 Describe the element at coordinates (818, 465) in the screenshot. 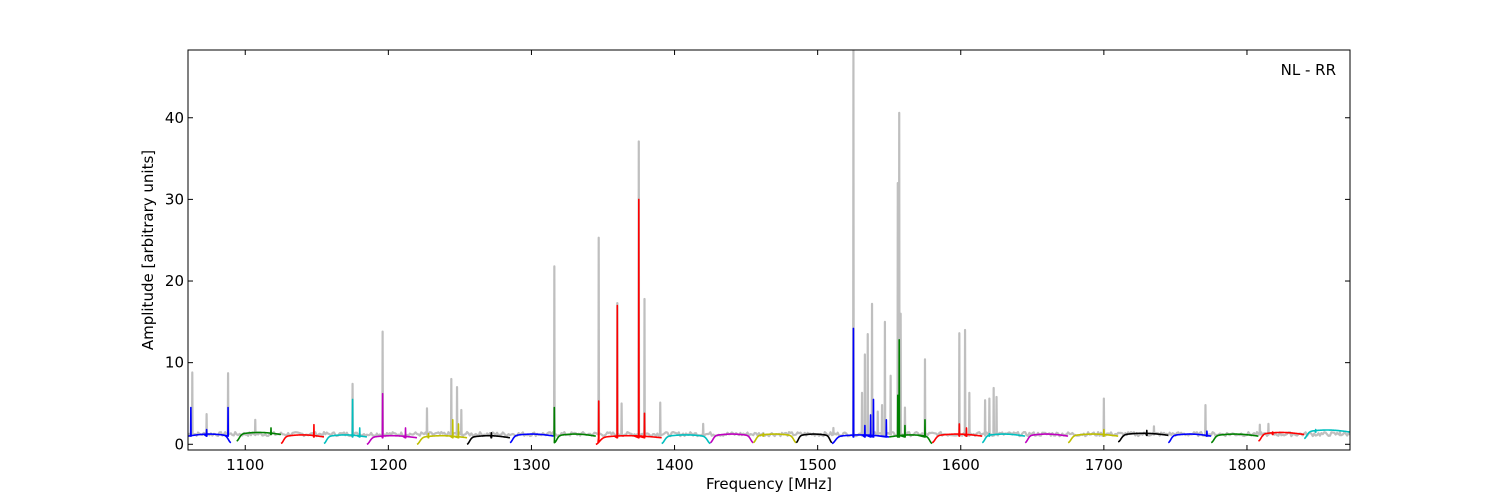

I see `x-tick-label: 1500` at that location.